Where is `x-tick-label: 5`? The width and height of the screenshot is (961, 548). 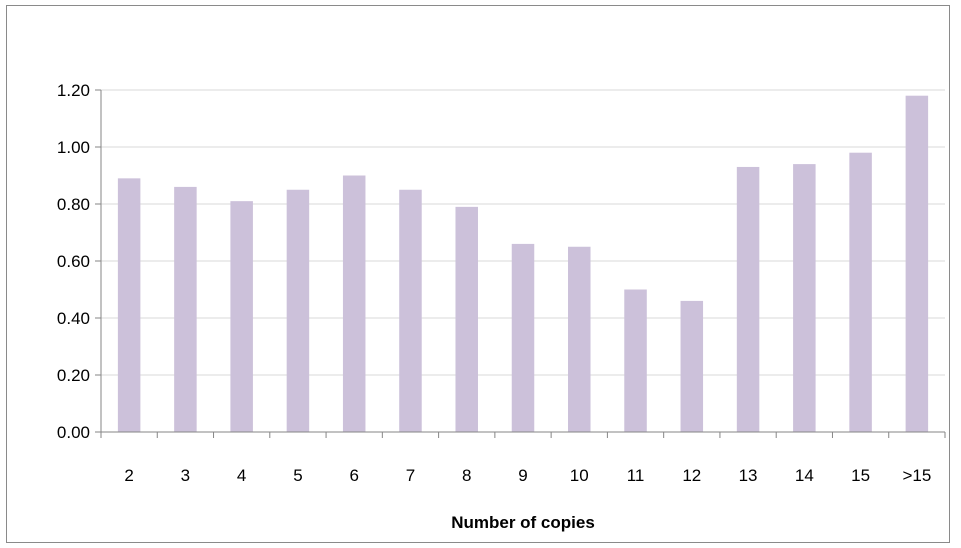
x-tick-label: 5 is located at coordinates (297, 475).